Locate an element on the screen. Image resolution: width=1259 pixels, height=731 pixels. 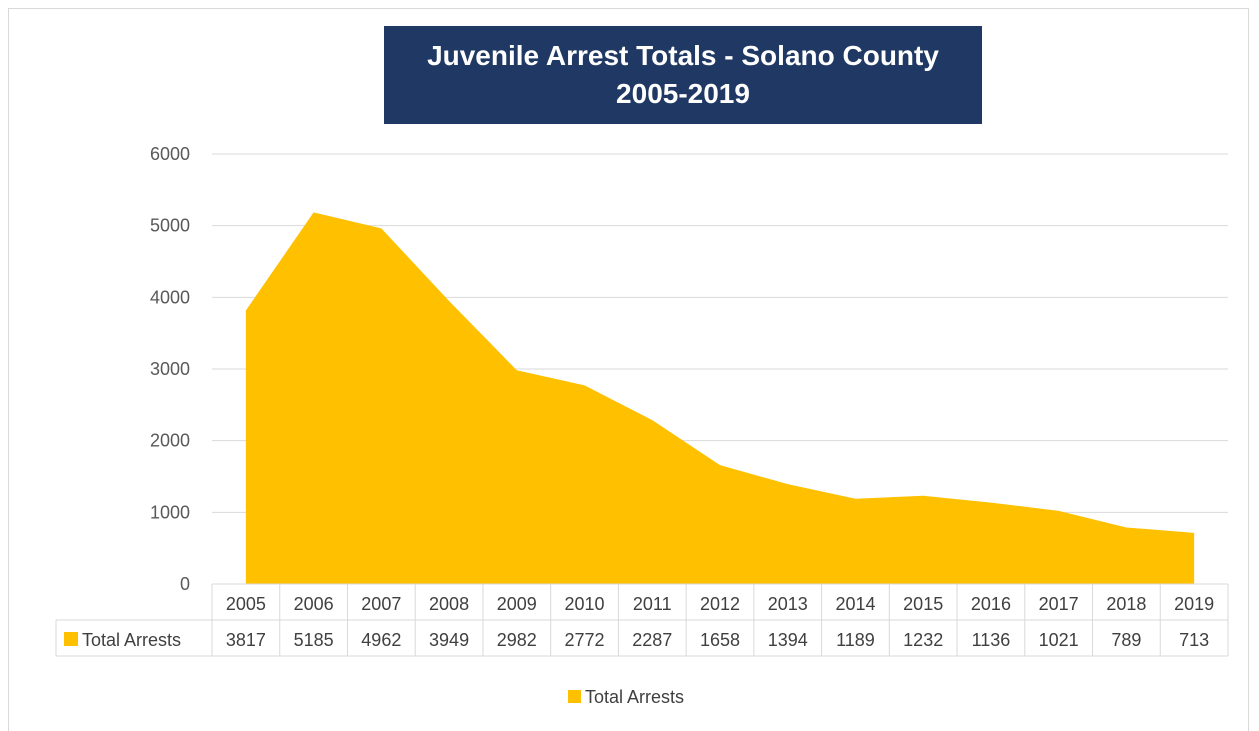
table-series-label: Total Arrests is located at coordinates (131, 640).